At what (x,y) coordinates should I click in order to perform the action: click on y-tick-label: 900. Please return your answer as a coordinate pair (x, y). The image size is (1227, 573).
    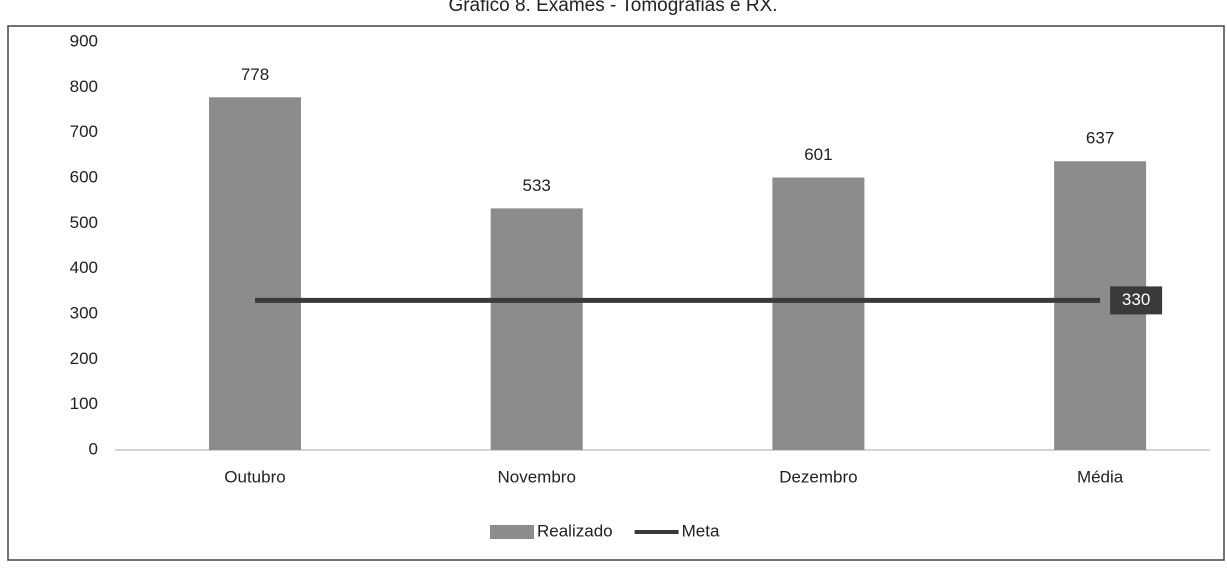
    Looking at the image, I should click on (84, 40).